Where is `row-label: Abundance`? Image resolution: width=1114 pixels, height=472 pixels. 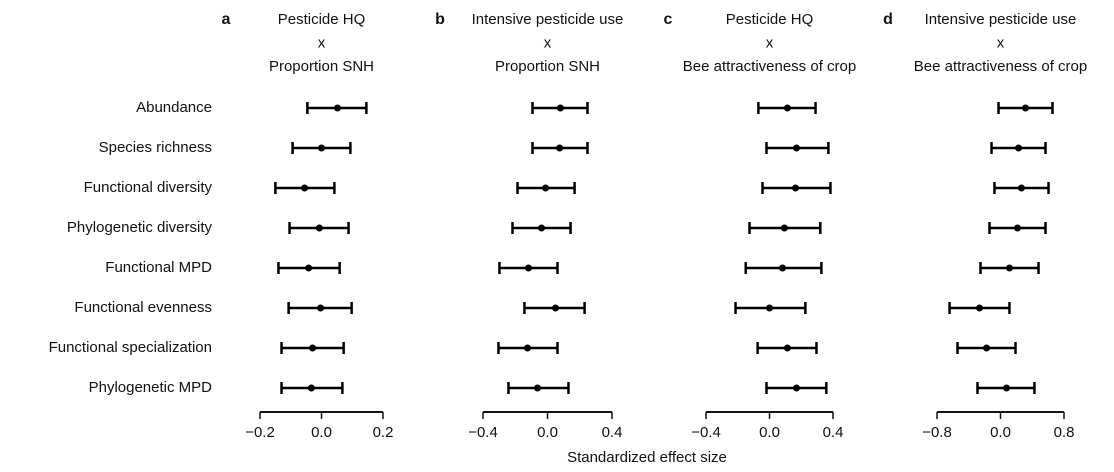
row-label: Abundance is located at coordinates (174, 107).